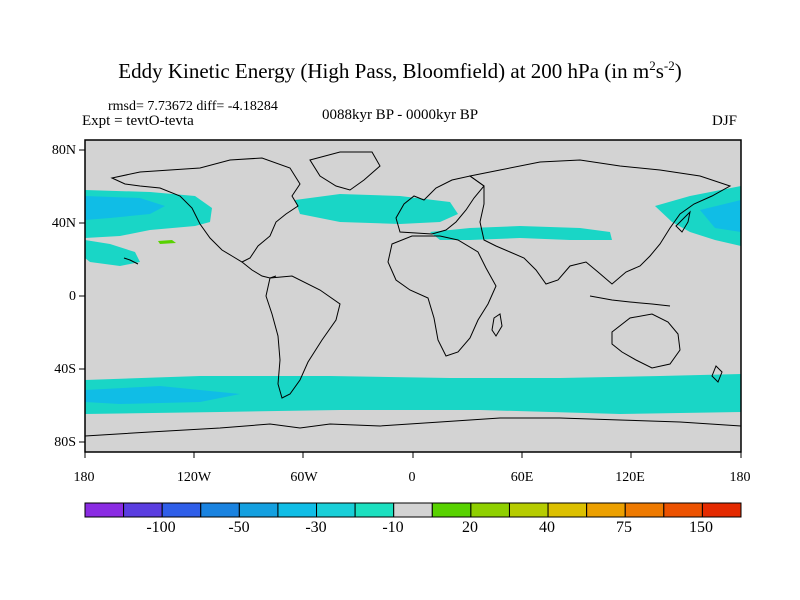  What do you see at coordinates (659, 71) in the screenshot?
I see `title-unit-s: s` at bounding box center [659, 71].